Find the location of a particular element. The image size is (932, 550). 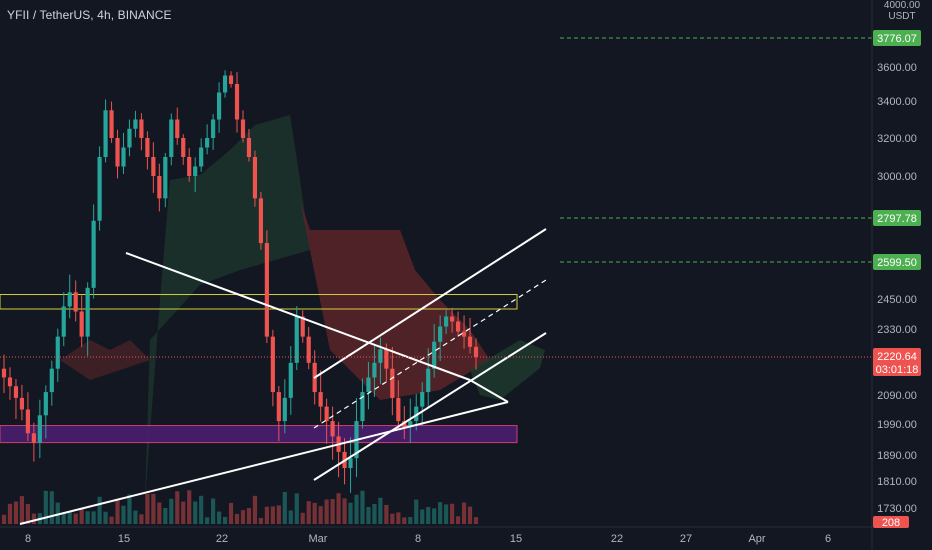

current-price-label: 2220.64 is located at coordinates (897, 357).